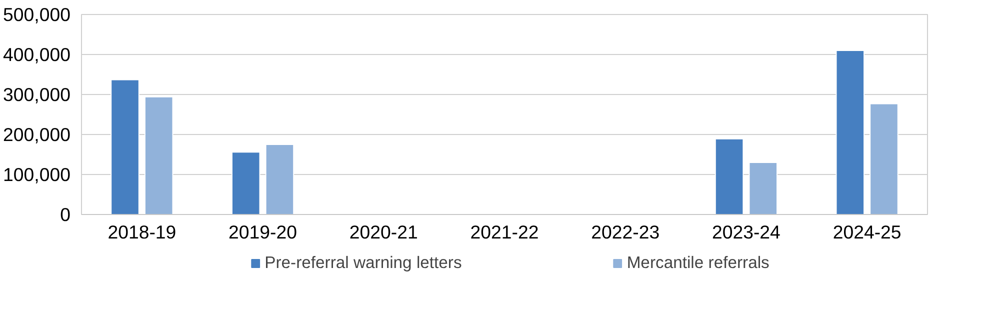  I want to click on legend-label: Mercantile referrals, so click(698, 263).